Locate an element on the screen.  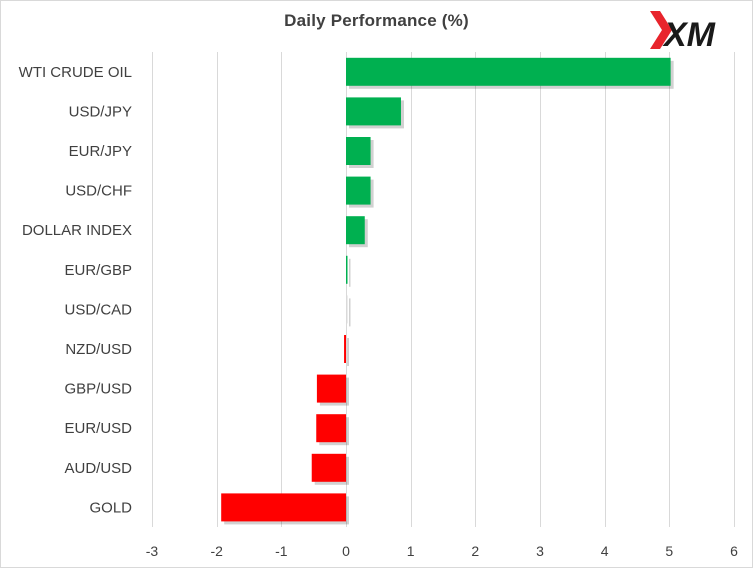
category-label: NZD/USD is located at coordinates (98, 349).